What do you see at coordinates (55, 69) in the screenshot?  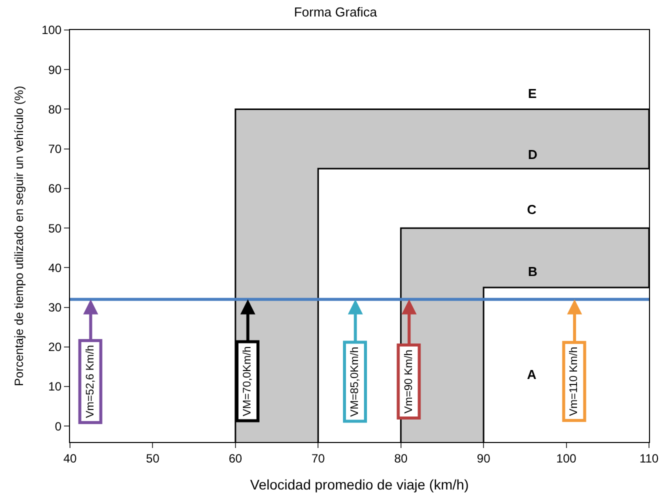 I see `y-tick-label: 90` at bounding box center [55, 69].